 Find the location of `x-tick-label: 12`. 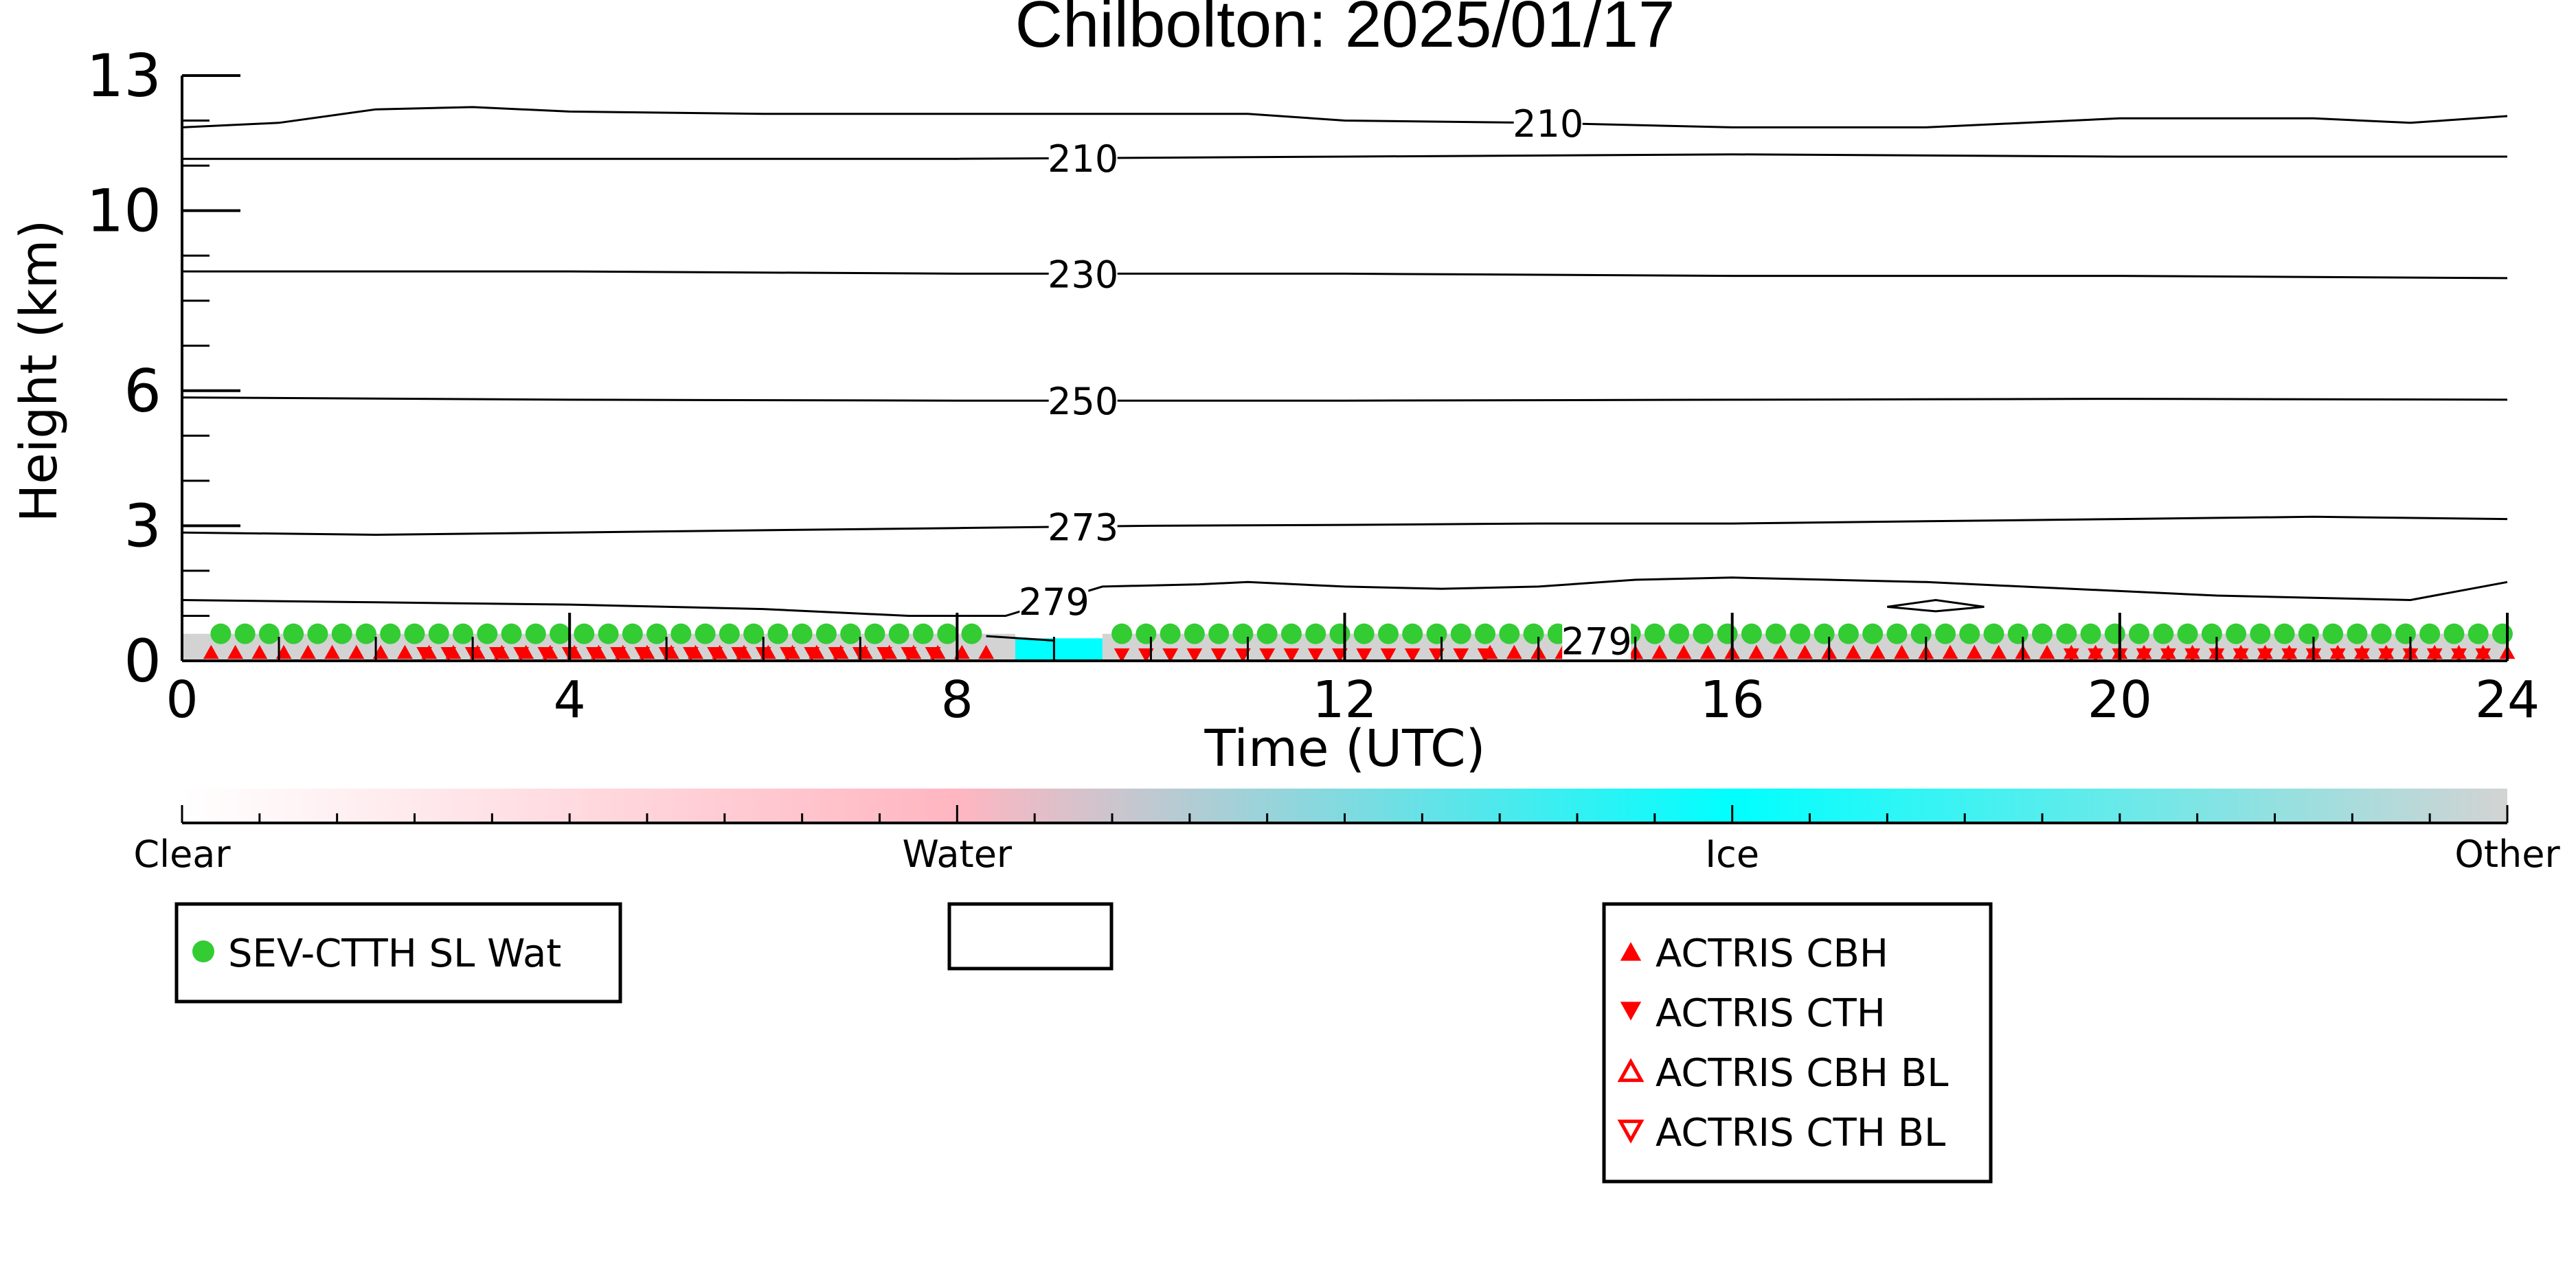

x-tick-label: 12 is located at coordinates (1344, 700).